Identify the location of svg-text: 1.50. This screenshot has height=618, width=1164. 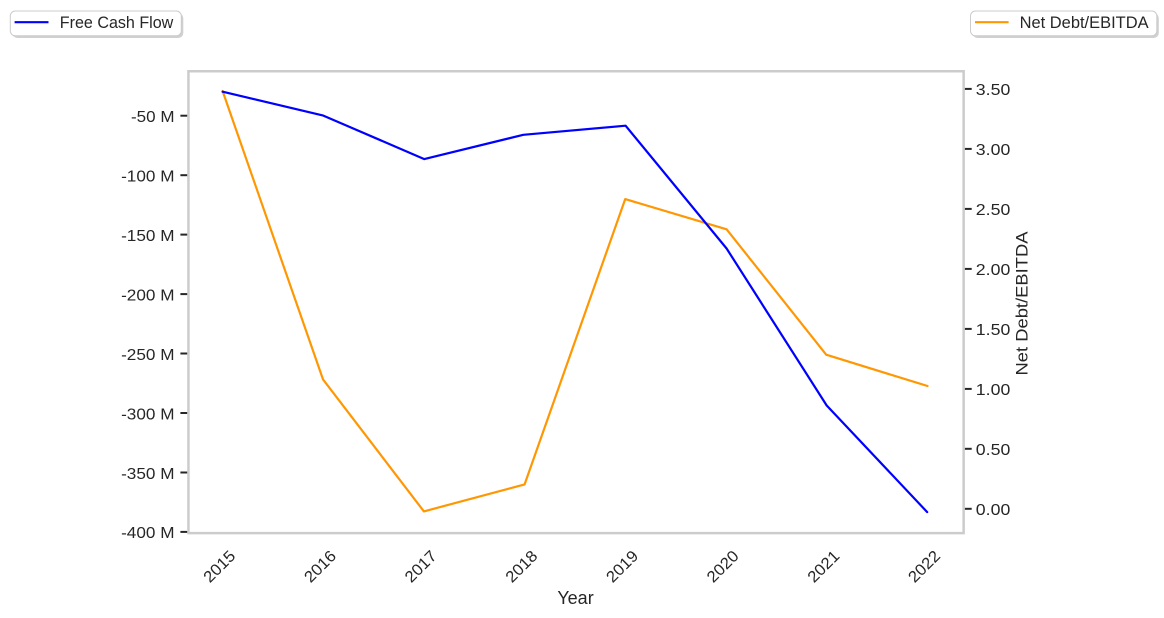
(993, 330).